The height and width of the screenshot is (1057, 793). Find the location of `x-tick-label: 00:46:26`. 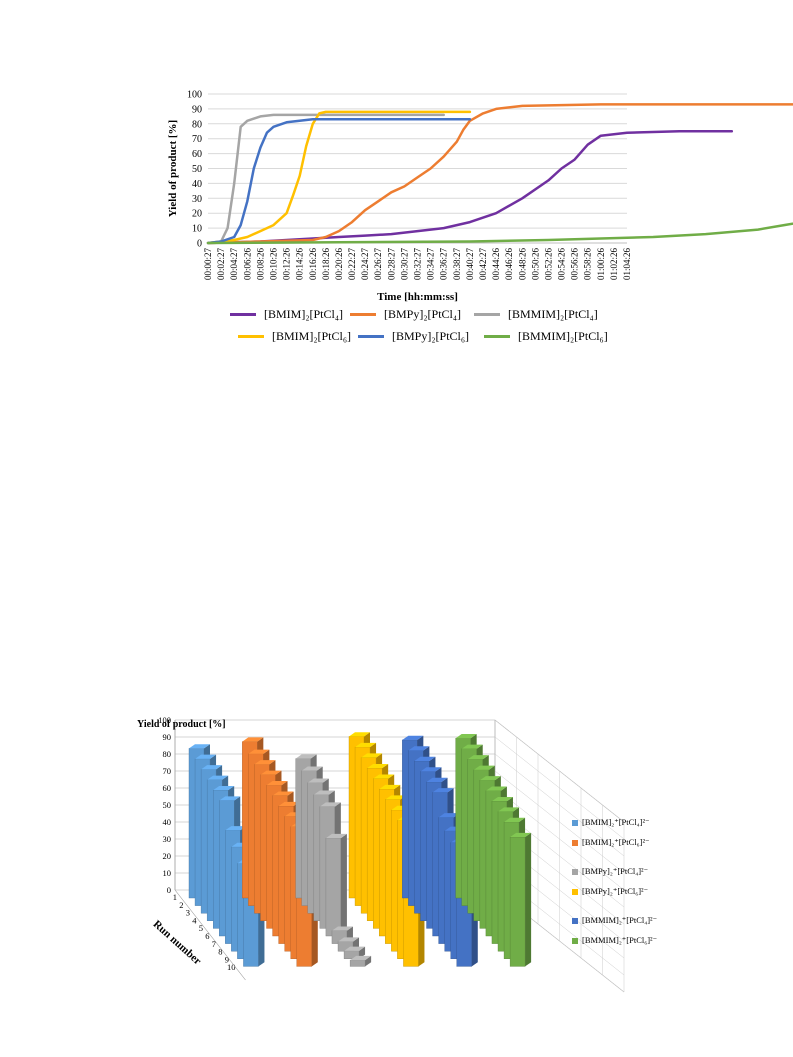

x-tick-label: 00:46:26 is located at coordinates (509, 264).